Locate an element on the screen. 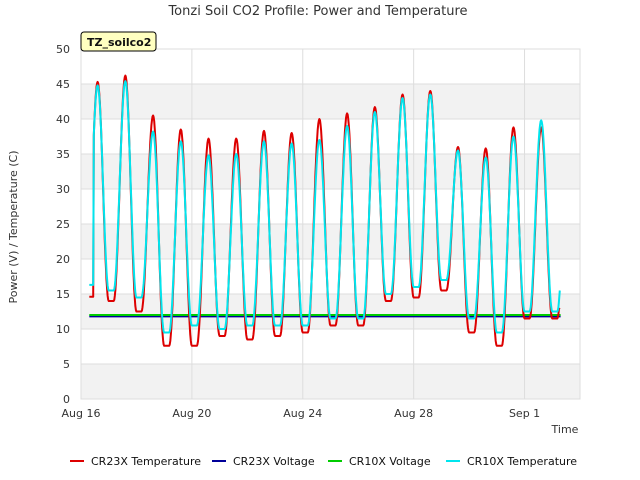 The width and height of the screenshot is (640, 480). y-axis-ticks: 0 5 10 15 20 25 30 35 40 45 50 is located at coordinates (63, 224).